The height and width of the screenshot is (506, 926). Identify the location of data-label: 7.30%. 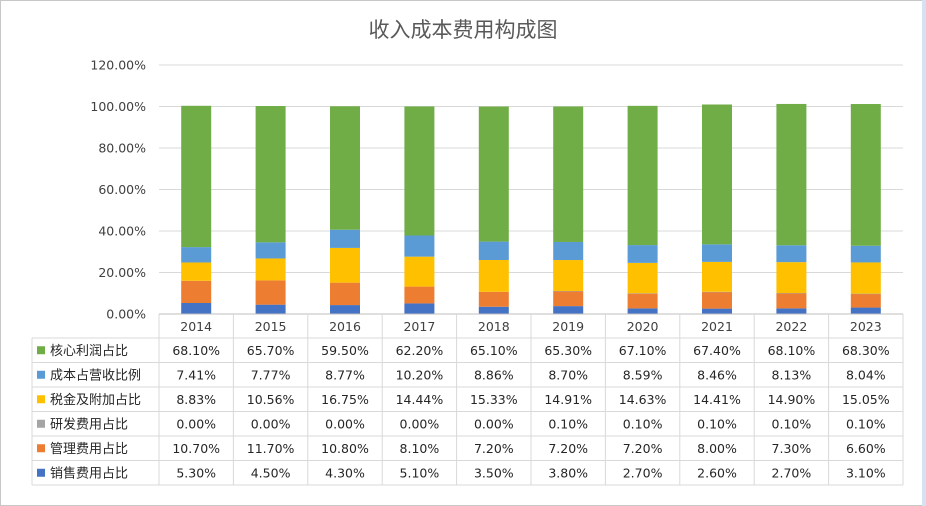
(792, 448).